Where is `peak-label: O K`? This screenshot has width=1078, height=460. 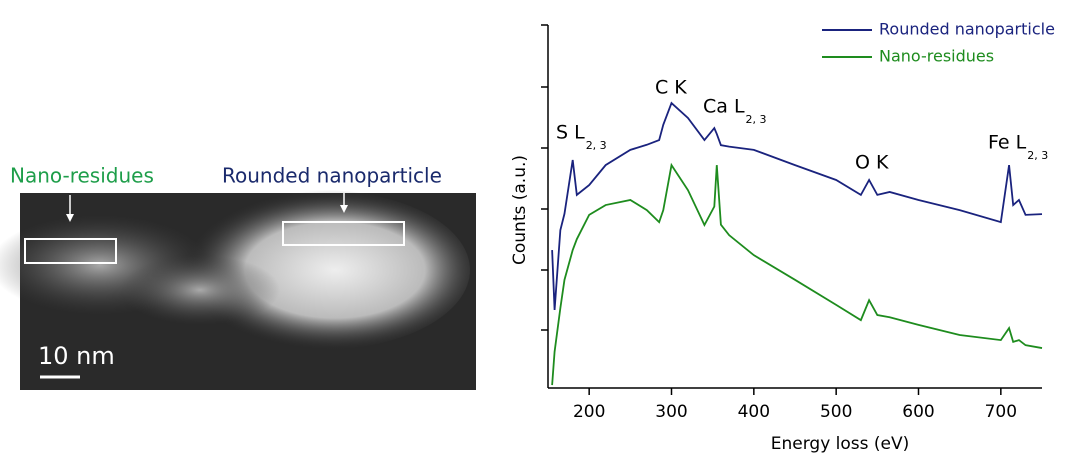
peak-label: O K is located at coordinates (872, 163).